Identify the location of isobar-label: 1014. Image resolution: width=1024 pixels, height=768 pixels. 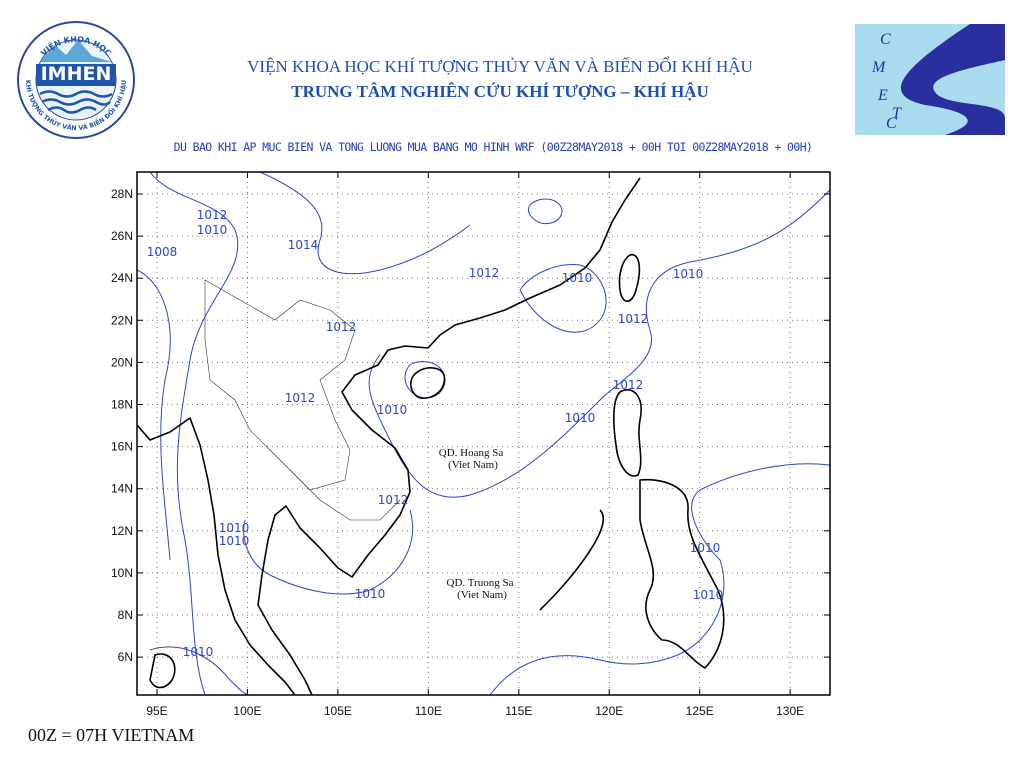
(303, 245).